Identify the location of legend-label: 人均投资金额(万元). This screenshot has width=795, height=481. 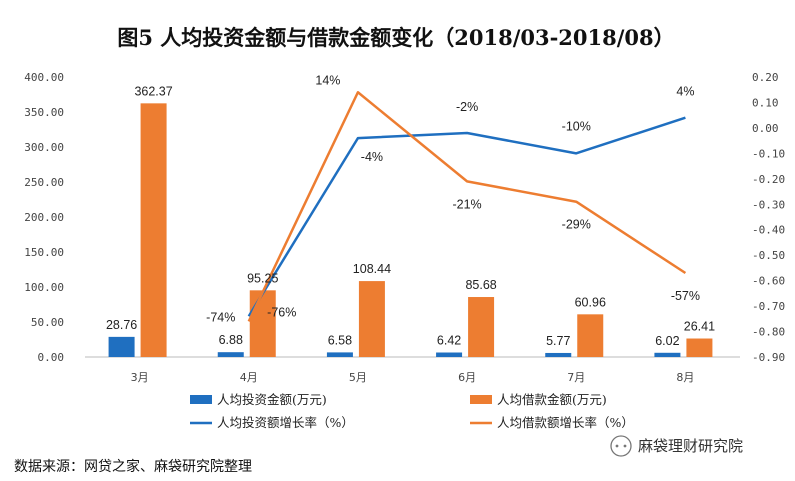
(272, 399).